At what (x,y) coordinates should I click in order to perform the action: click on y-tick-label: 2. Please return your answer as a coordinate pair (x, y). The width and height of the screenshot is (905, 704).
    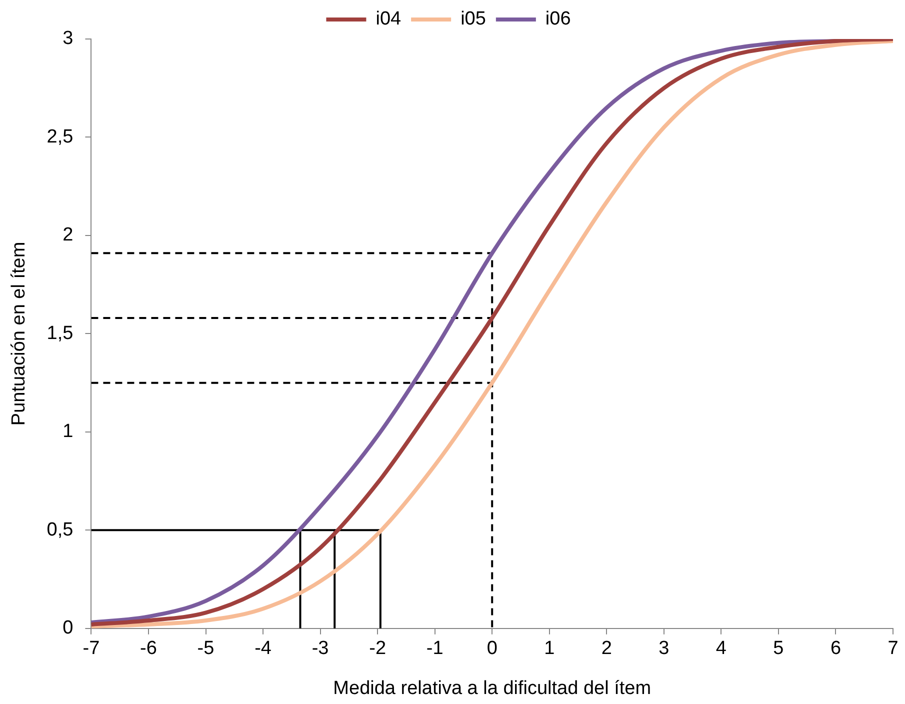
    Looking at the image, I should click on (68, 235).